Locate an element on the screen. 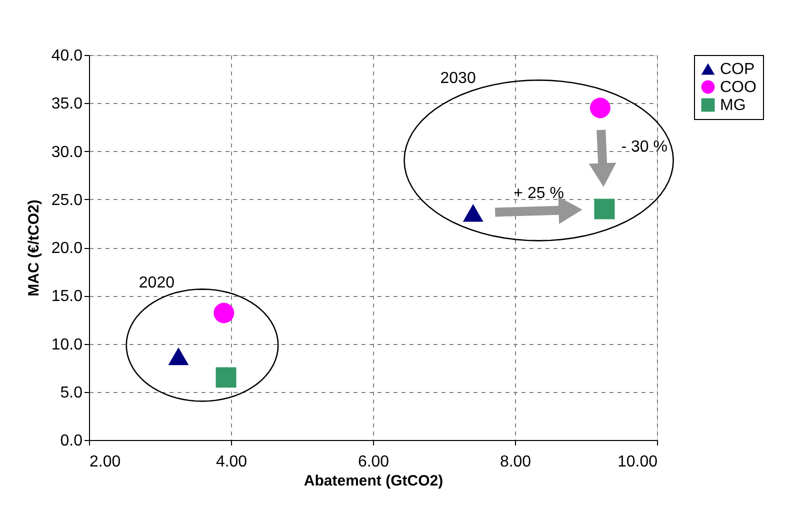 This screenshot has height=519, width=811. x-tick-label: 10.00 is located at coordinates (637, 462).